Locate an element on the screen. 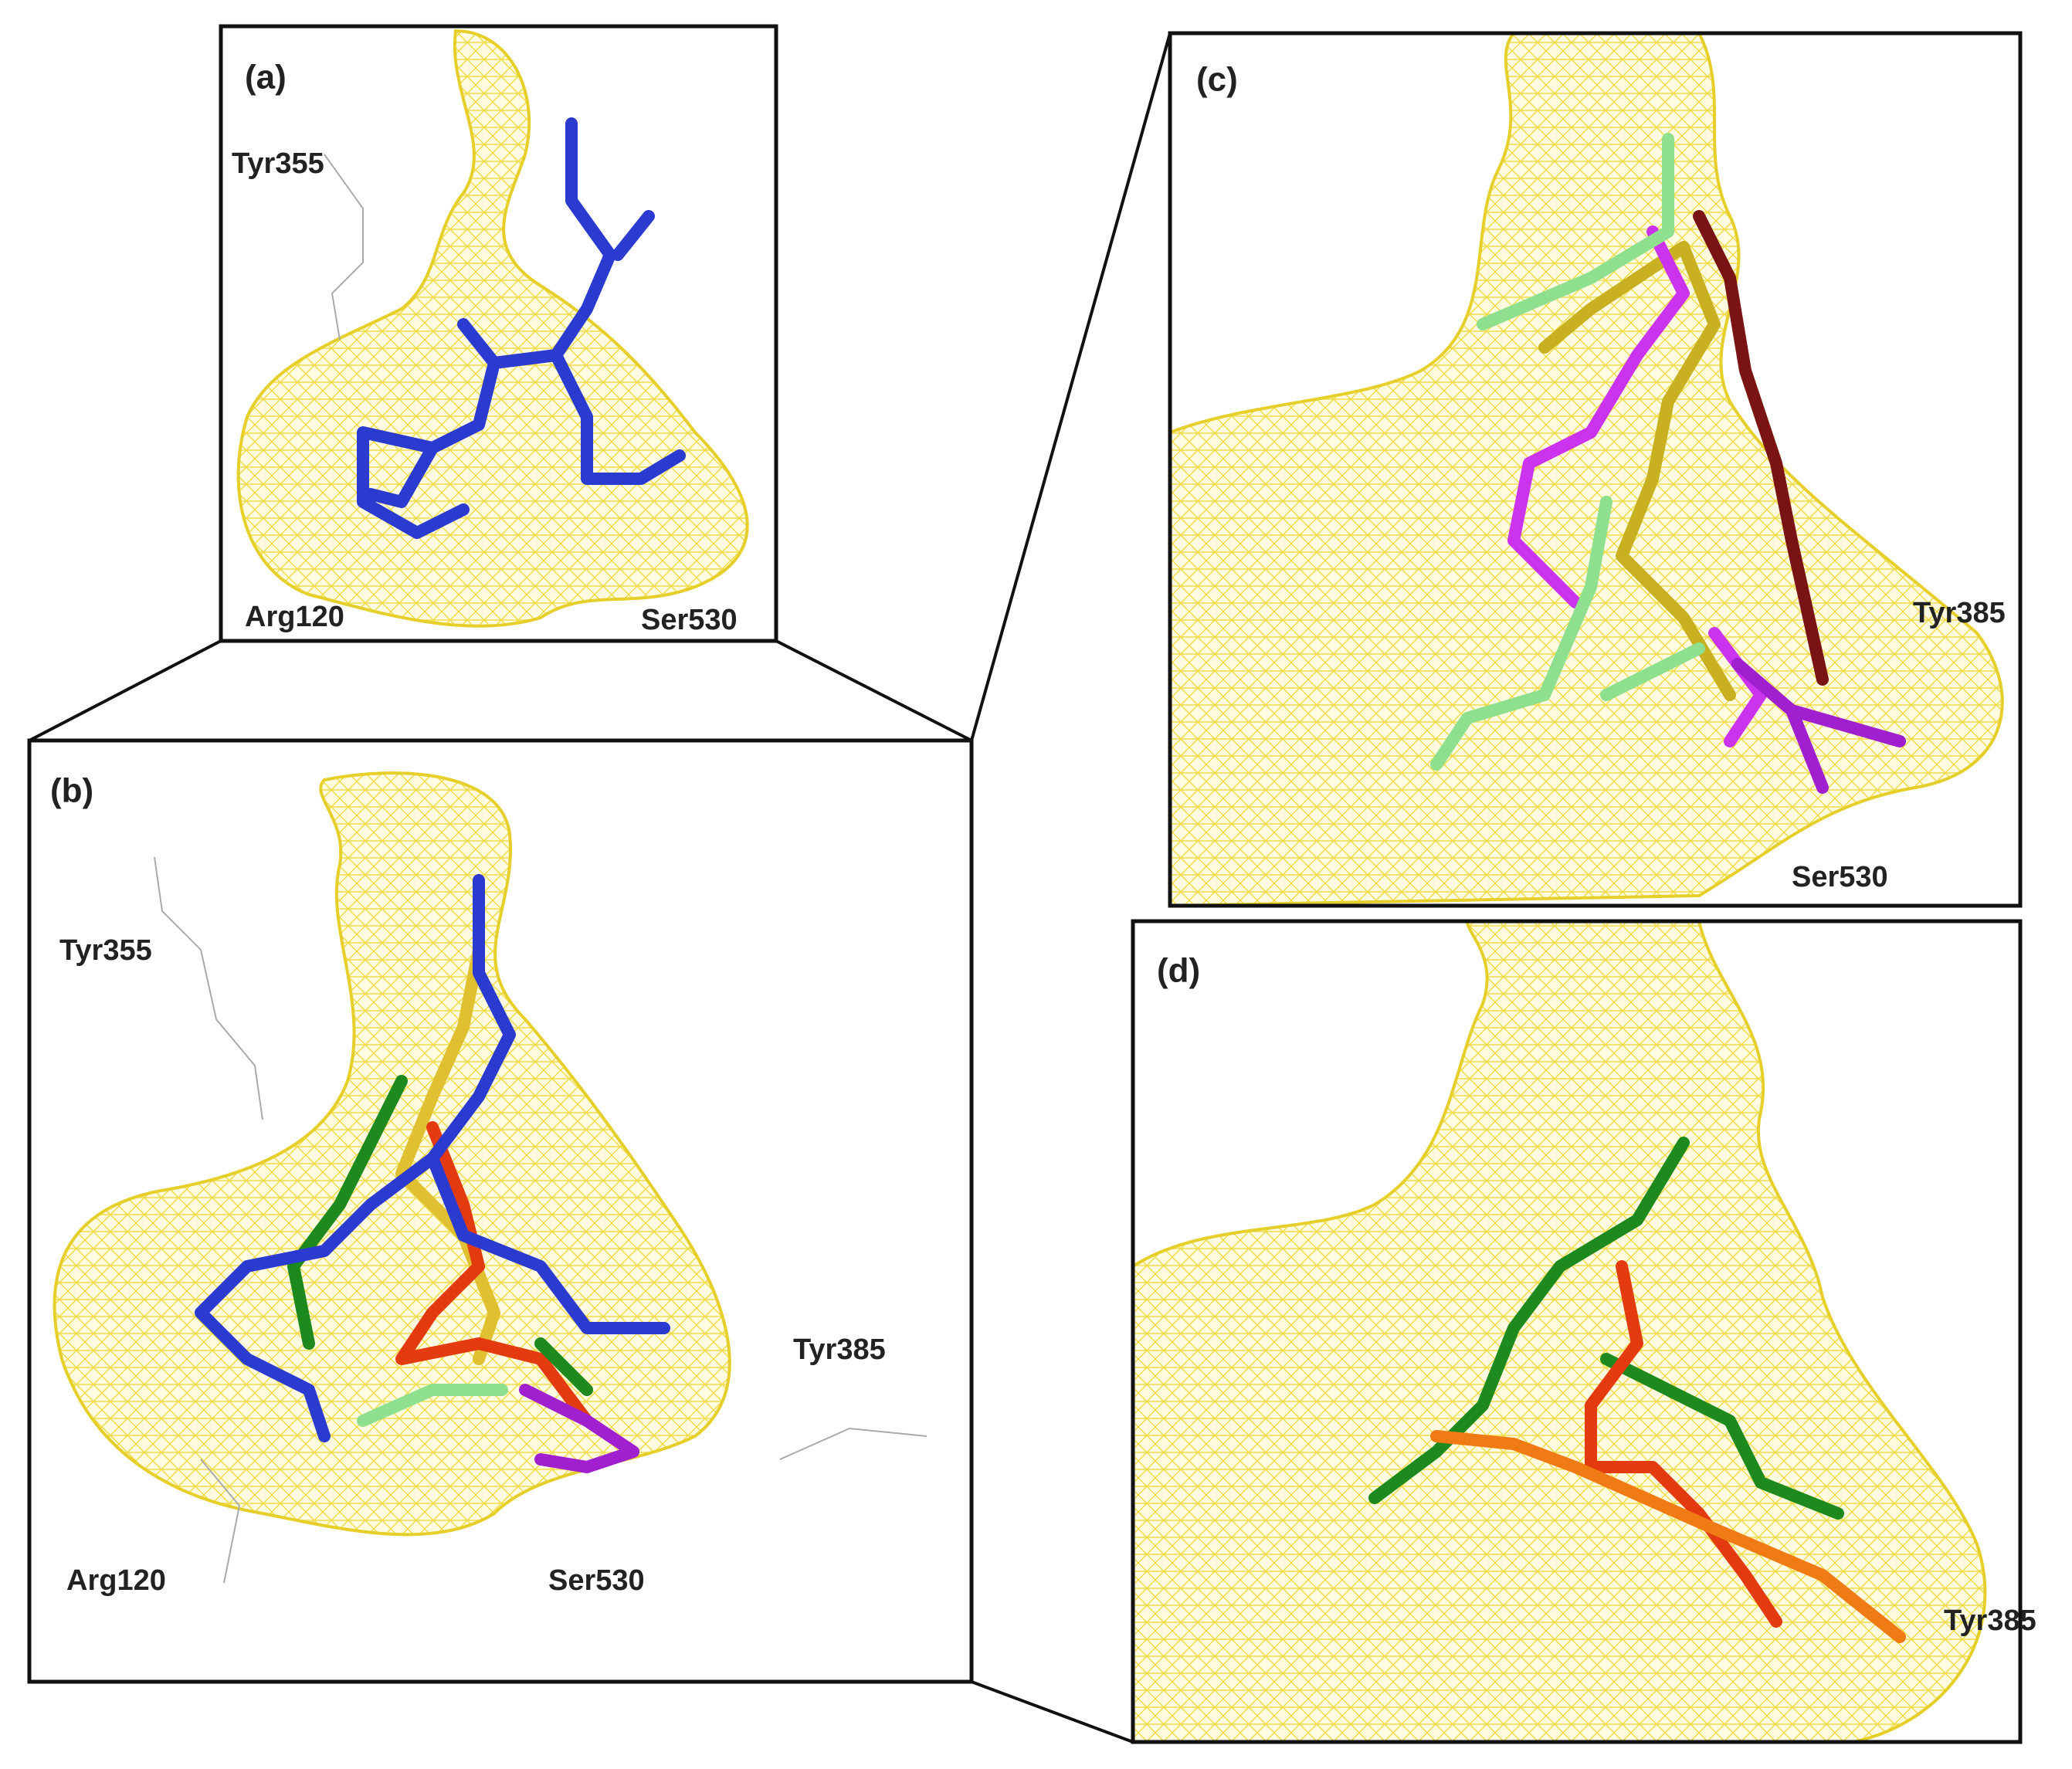 The width and height of the screenshot is (2072, 1769). panel-label: (c) is located at coordinates (1217, 80).